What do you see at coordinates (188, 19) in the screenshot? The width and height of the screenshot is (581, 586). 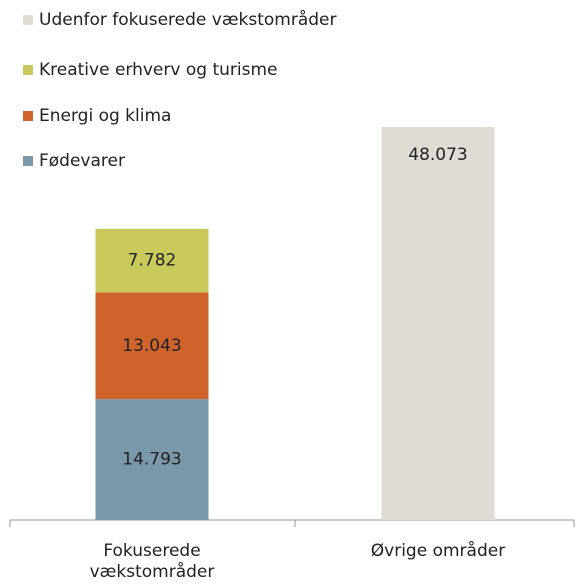 I see `legend-label: Udenfor fokuserede vækstområder` at bounding box center [188, 19].